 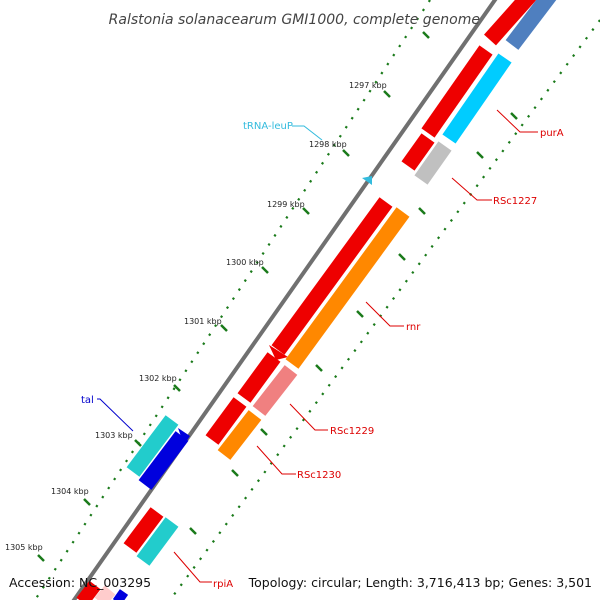 I want to click on gene-red-bottom, so click(x=88, y=590).